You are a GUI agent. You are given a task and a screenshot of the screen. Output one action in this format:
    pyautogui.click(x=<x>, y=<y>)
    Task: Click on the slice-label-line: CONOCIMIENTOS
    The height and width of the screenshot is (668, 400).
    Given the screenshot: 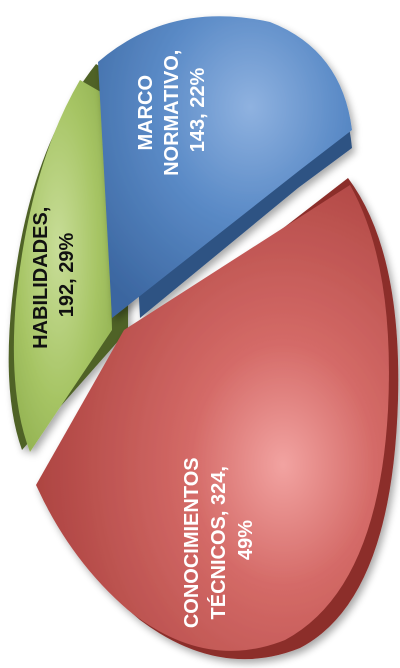 What is the action you would take?
    pyautogui.click(x=192, y=542)
    